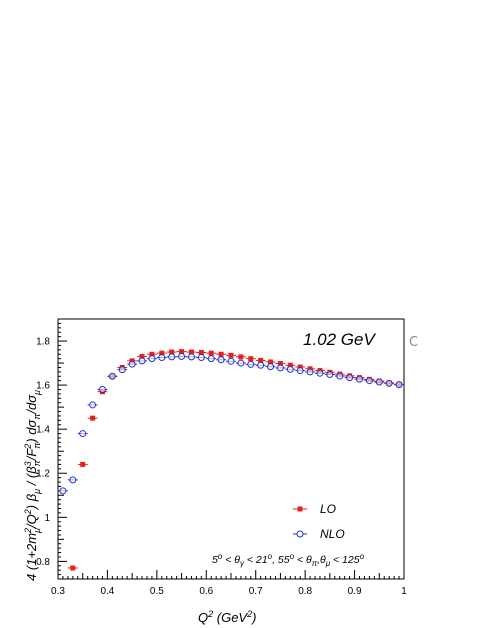 This screenshot has height=628, width=485. What do you see at coordinates (43, 474) in the screenshot?
I see `y-tick-label: 1.2` at bounding box center [43, 474].